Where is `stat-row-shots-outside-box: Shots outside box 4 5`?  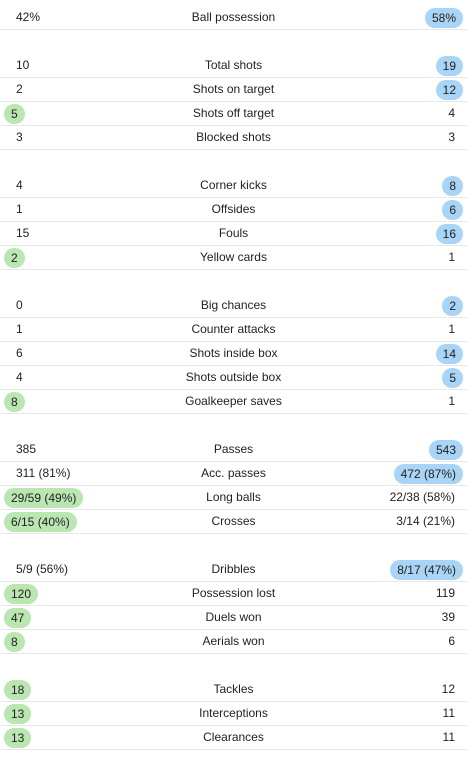
stat-row-shots-outside-box: Shots outside box 4 5 is located at coordinates (233, 378).